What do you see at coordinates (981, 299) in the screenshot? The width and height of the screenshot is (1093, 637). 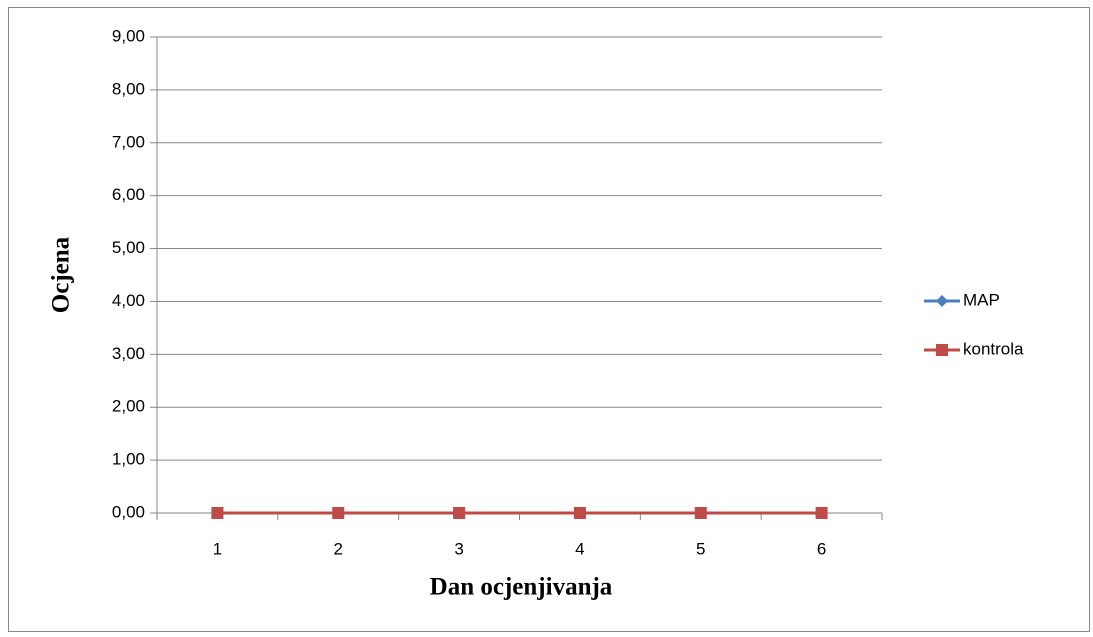 I see `legend-label: MAP` at bounding box center [981, 299].